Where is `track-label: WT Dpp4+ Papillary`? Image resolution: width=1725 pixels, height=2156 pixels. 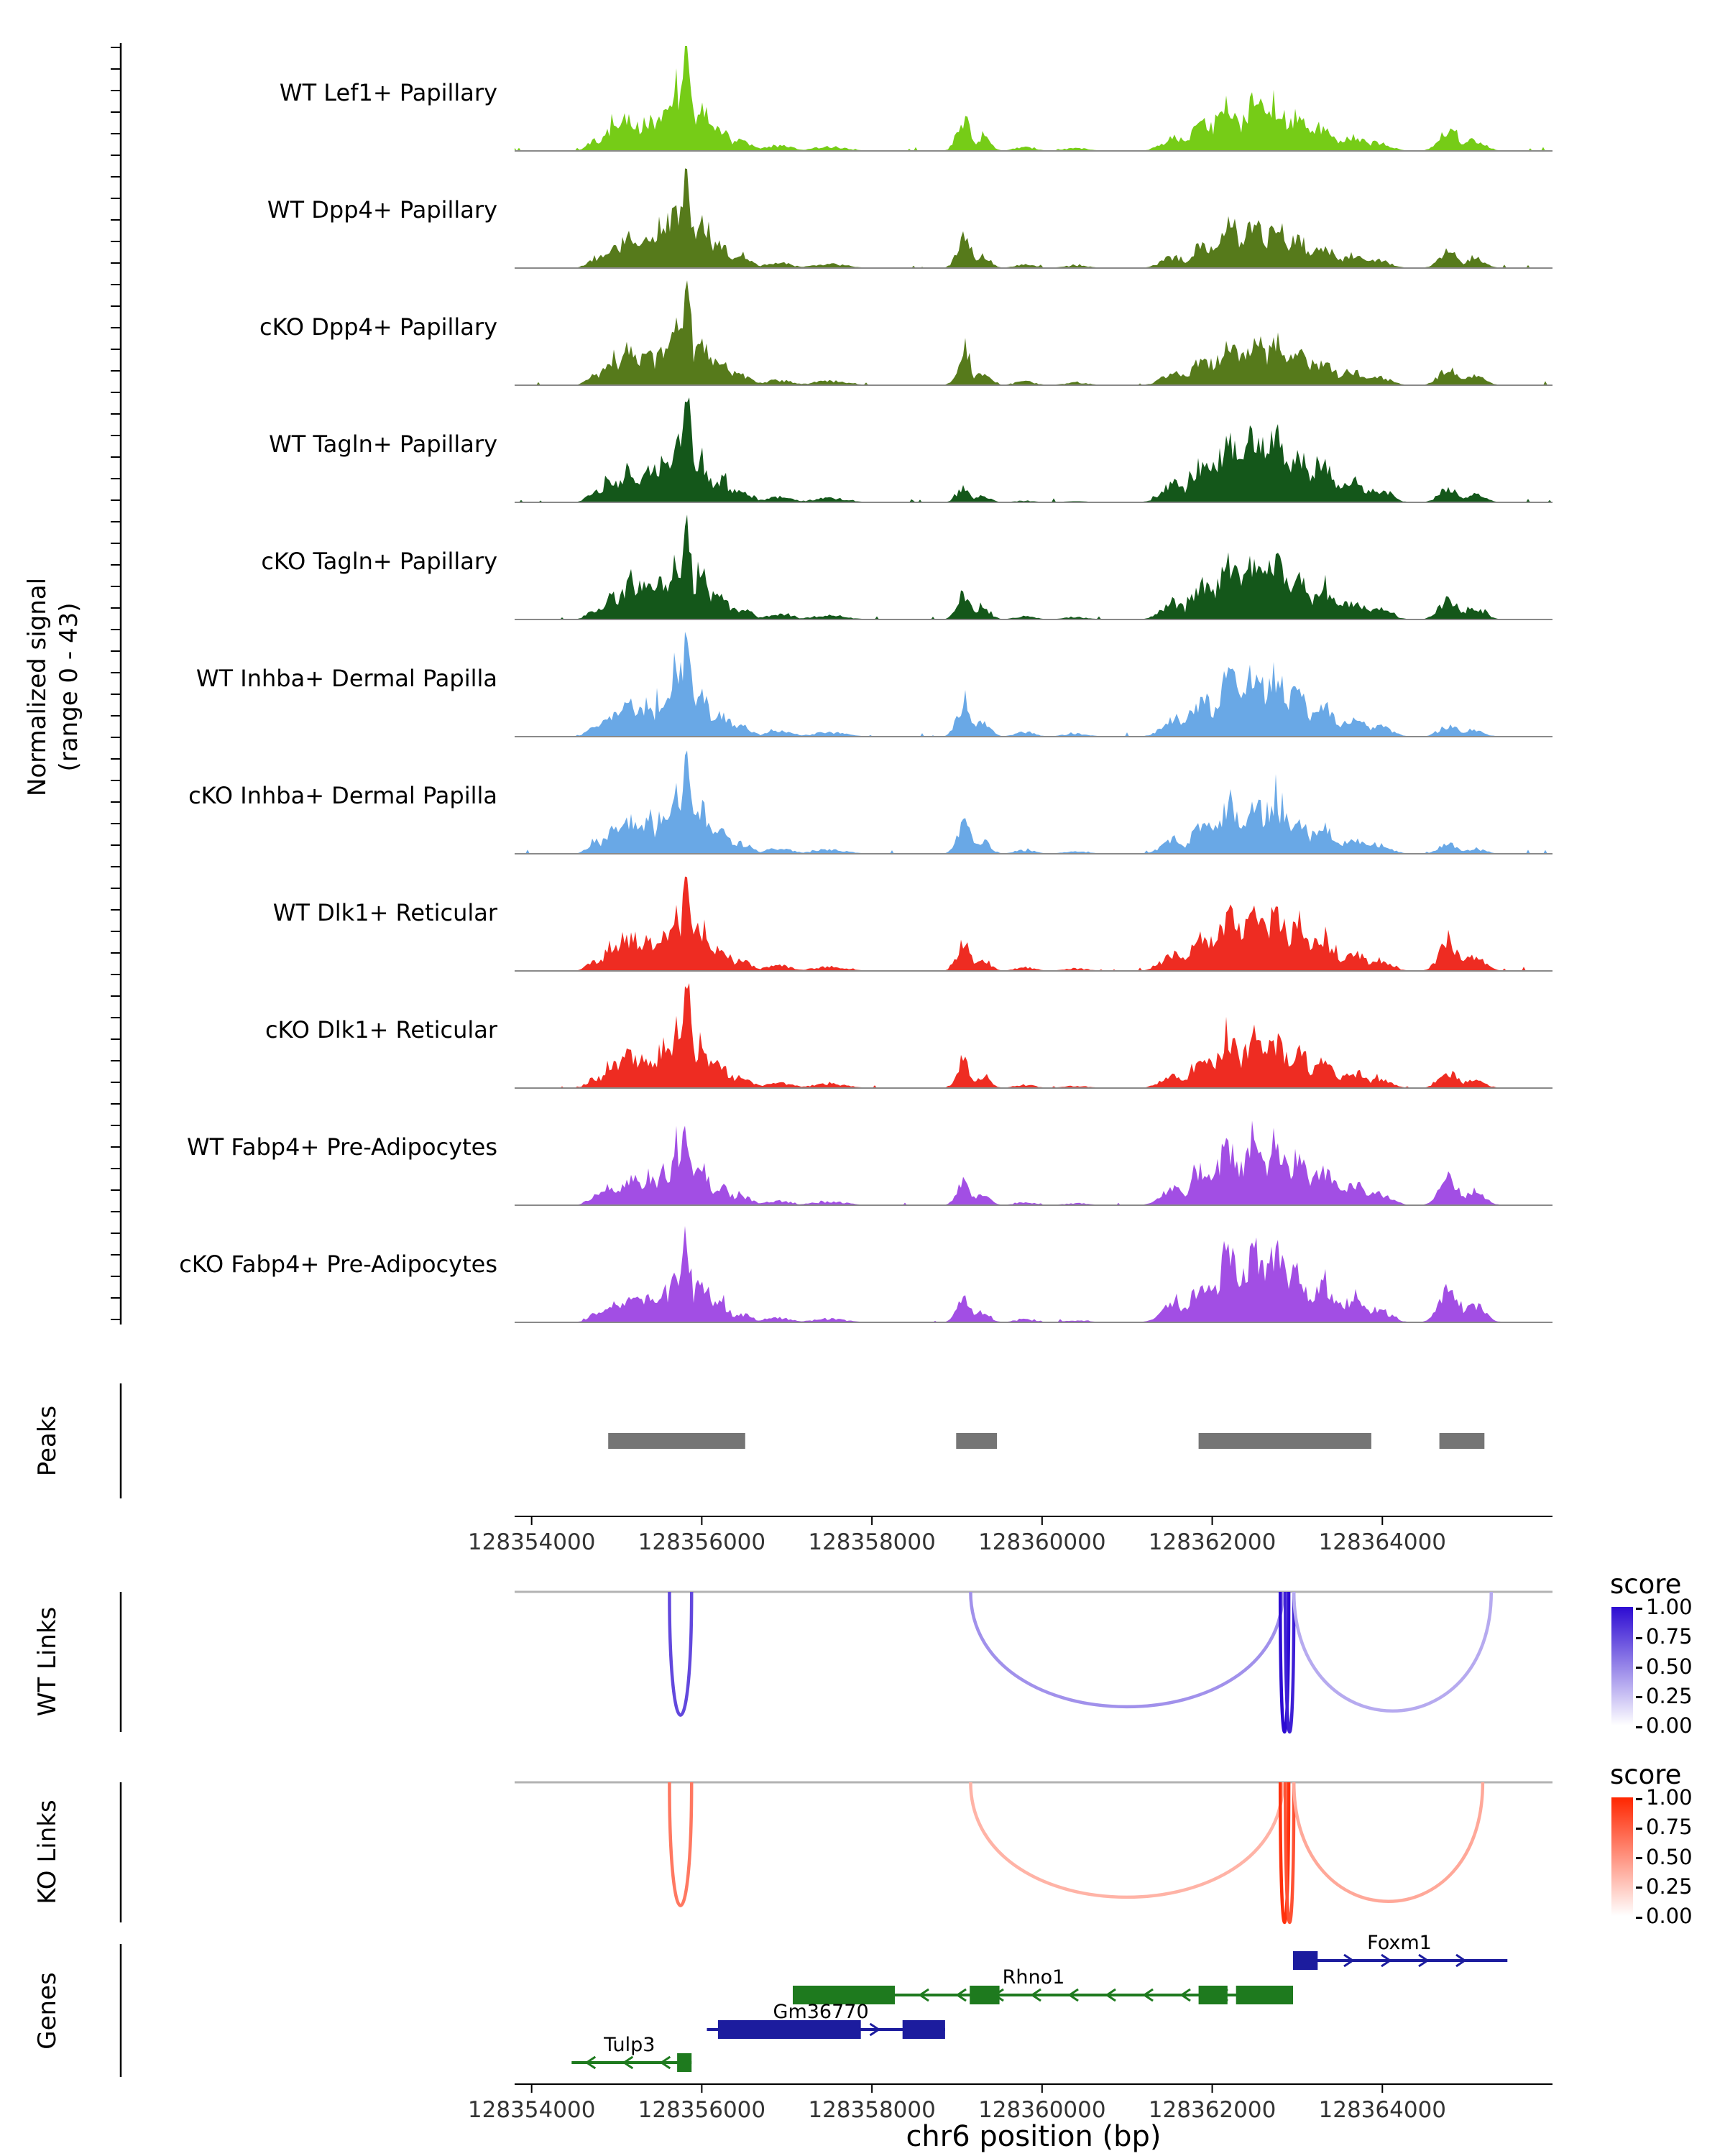 track-label: WT Dpp4+ Papillary is located at coordinates (382, 210).